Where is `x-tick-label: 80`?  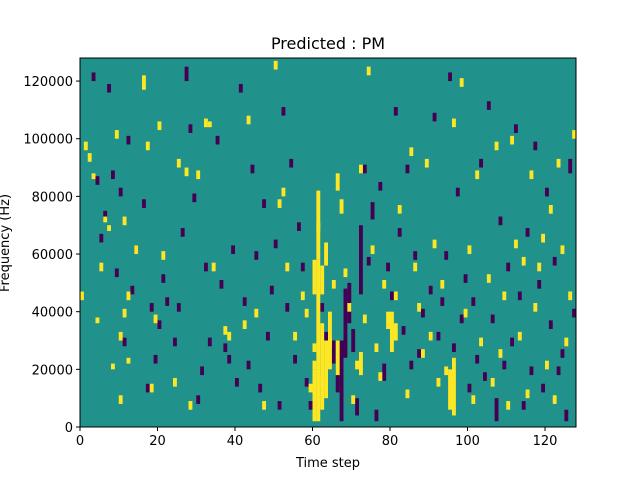
x-tick-label: 80 is located at coordinates (390, 441).